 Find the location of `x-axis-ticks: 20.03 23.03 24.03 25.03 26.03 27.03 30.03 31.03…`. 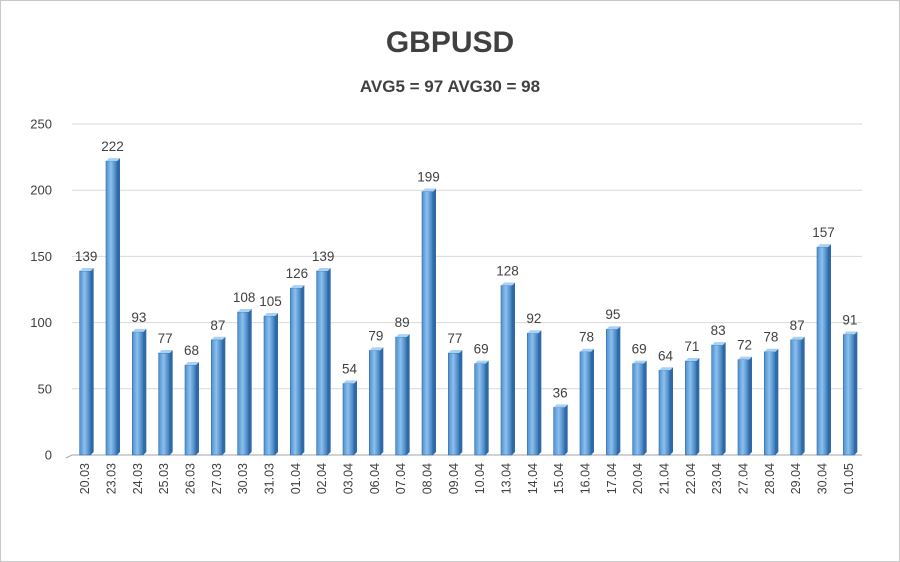

x-axis-ticks: 20.03 23.03 24.03 25.03 26.03 27.03 30.03 31.03… is located at coordinates (467, 478).